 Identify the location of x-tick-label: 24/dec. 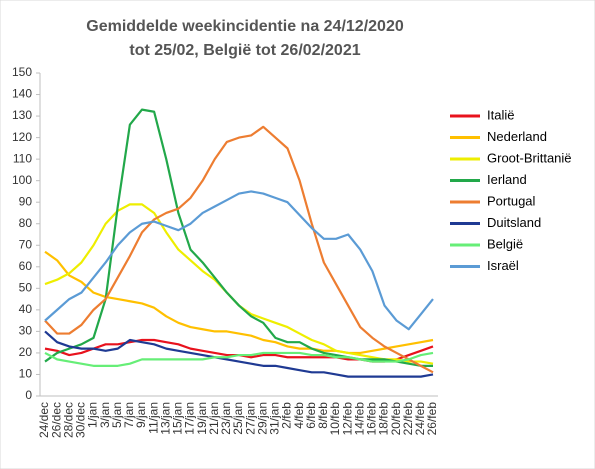
(44, 420).